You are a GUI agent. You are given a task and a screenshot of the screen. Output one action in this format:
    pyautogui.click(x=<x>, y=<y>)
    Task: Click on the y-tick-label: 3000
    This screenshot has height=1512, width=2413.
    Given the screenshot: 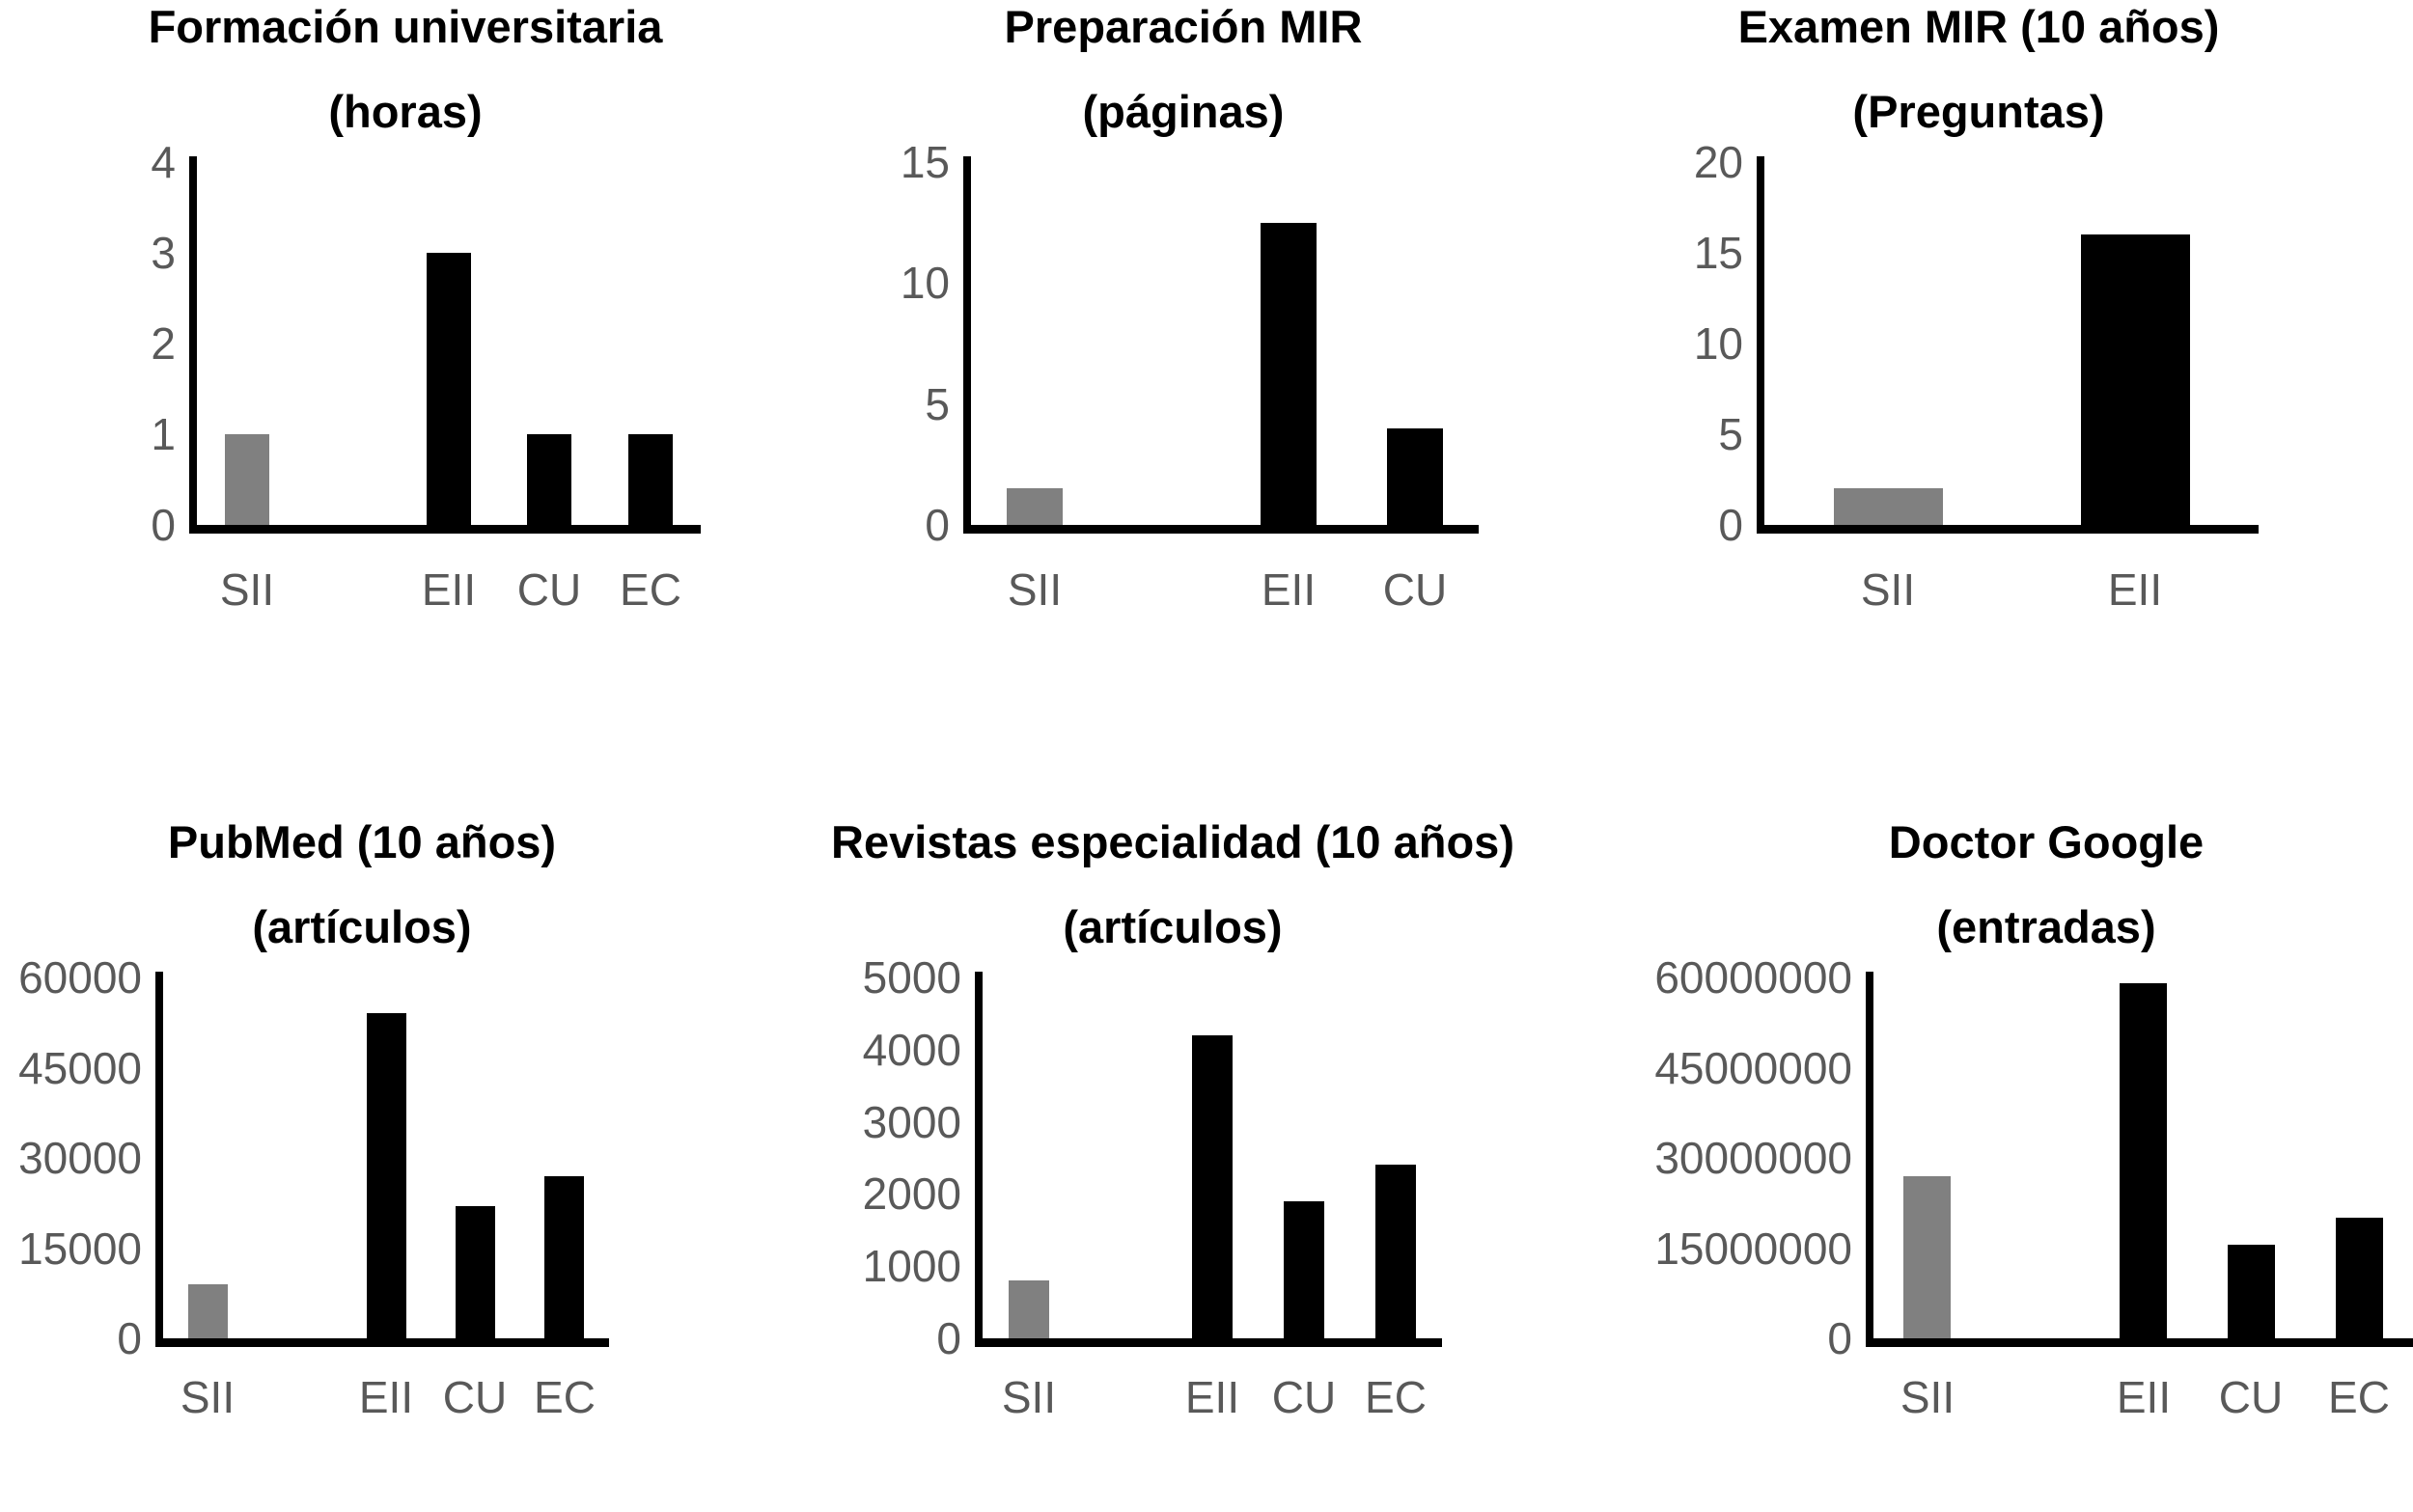 What is the action you would take?
    pyautogui.click(x=911, y=1121)
    